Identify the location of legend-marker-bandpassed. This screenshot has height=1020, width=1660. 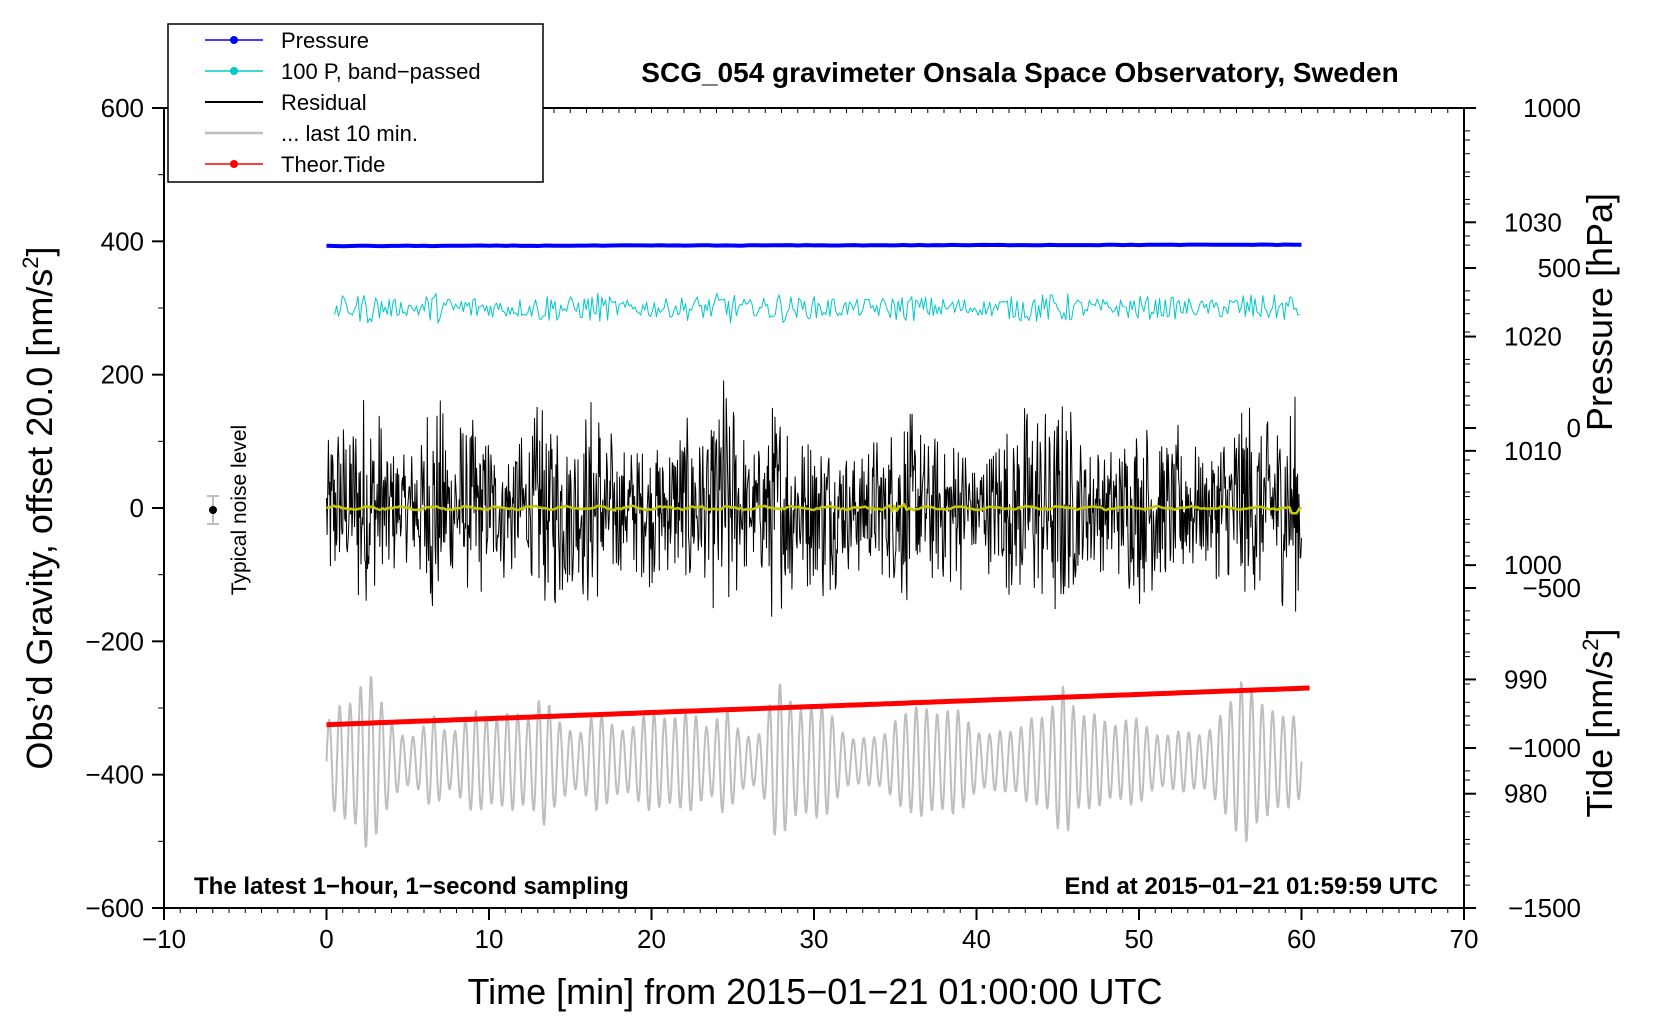
(234, 71).